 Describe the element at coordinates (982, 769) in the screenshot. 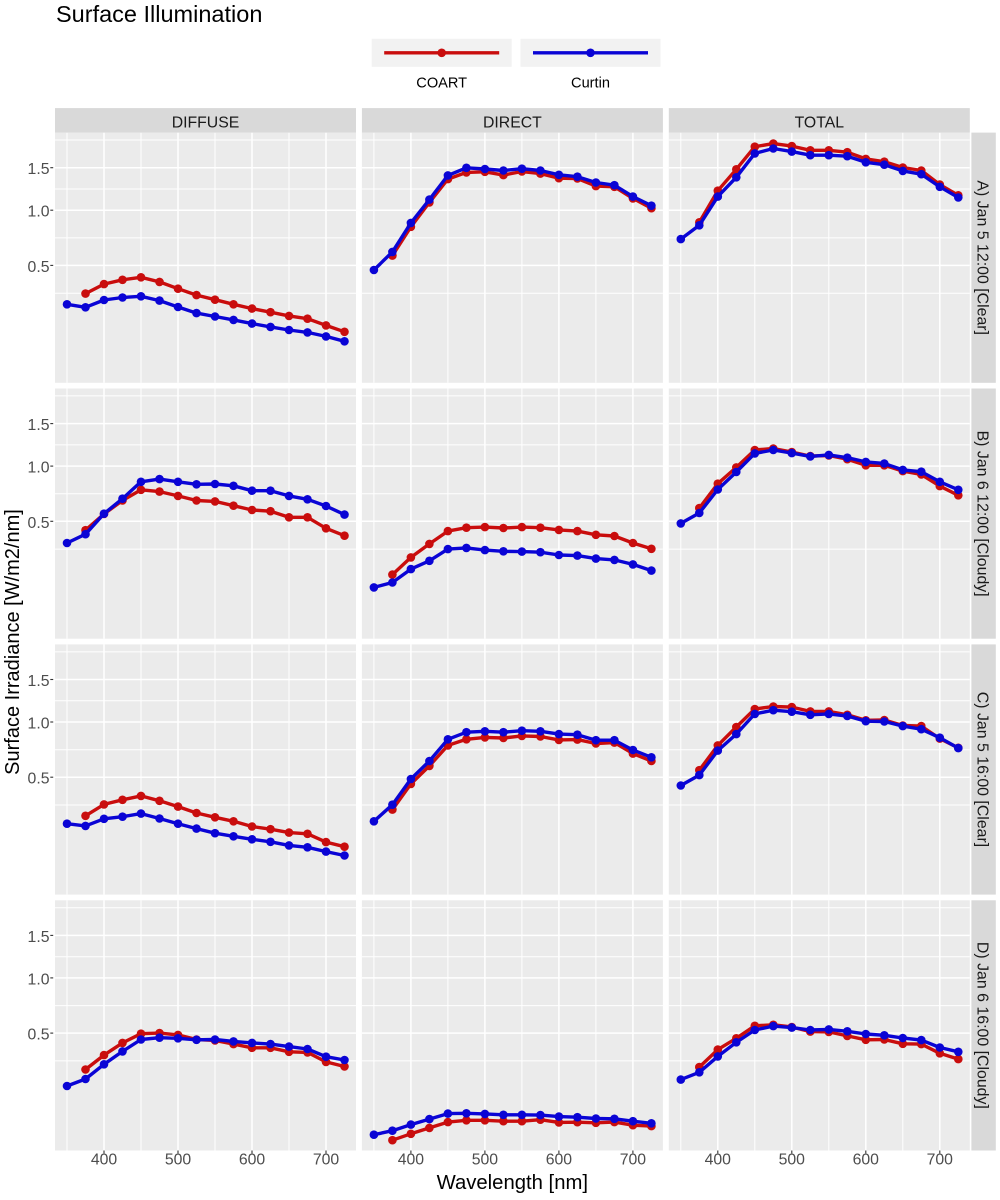

I see `svg-text: C) Jan 5 16:00 [Clear]` at that location.